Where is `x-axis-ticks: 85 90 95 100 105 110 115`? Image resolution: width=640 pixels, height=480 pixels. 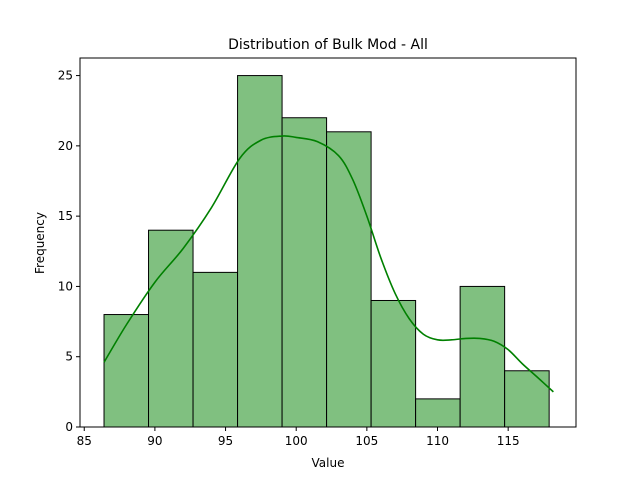
x-axis-ticks: 85 90 95 100 105 110 115 is located at coordinates (298, 437).